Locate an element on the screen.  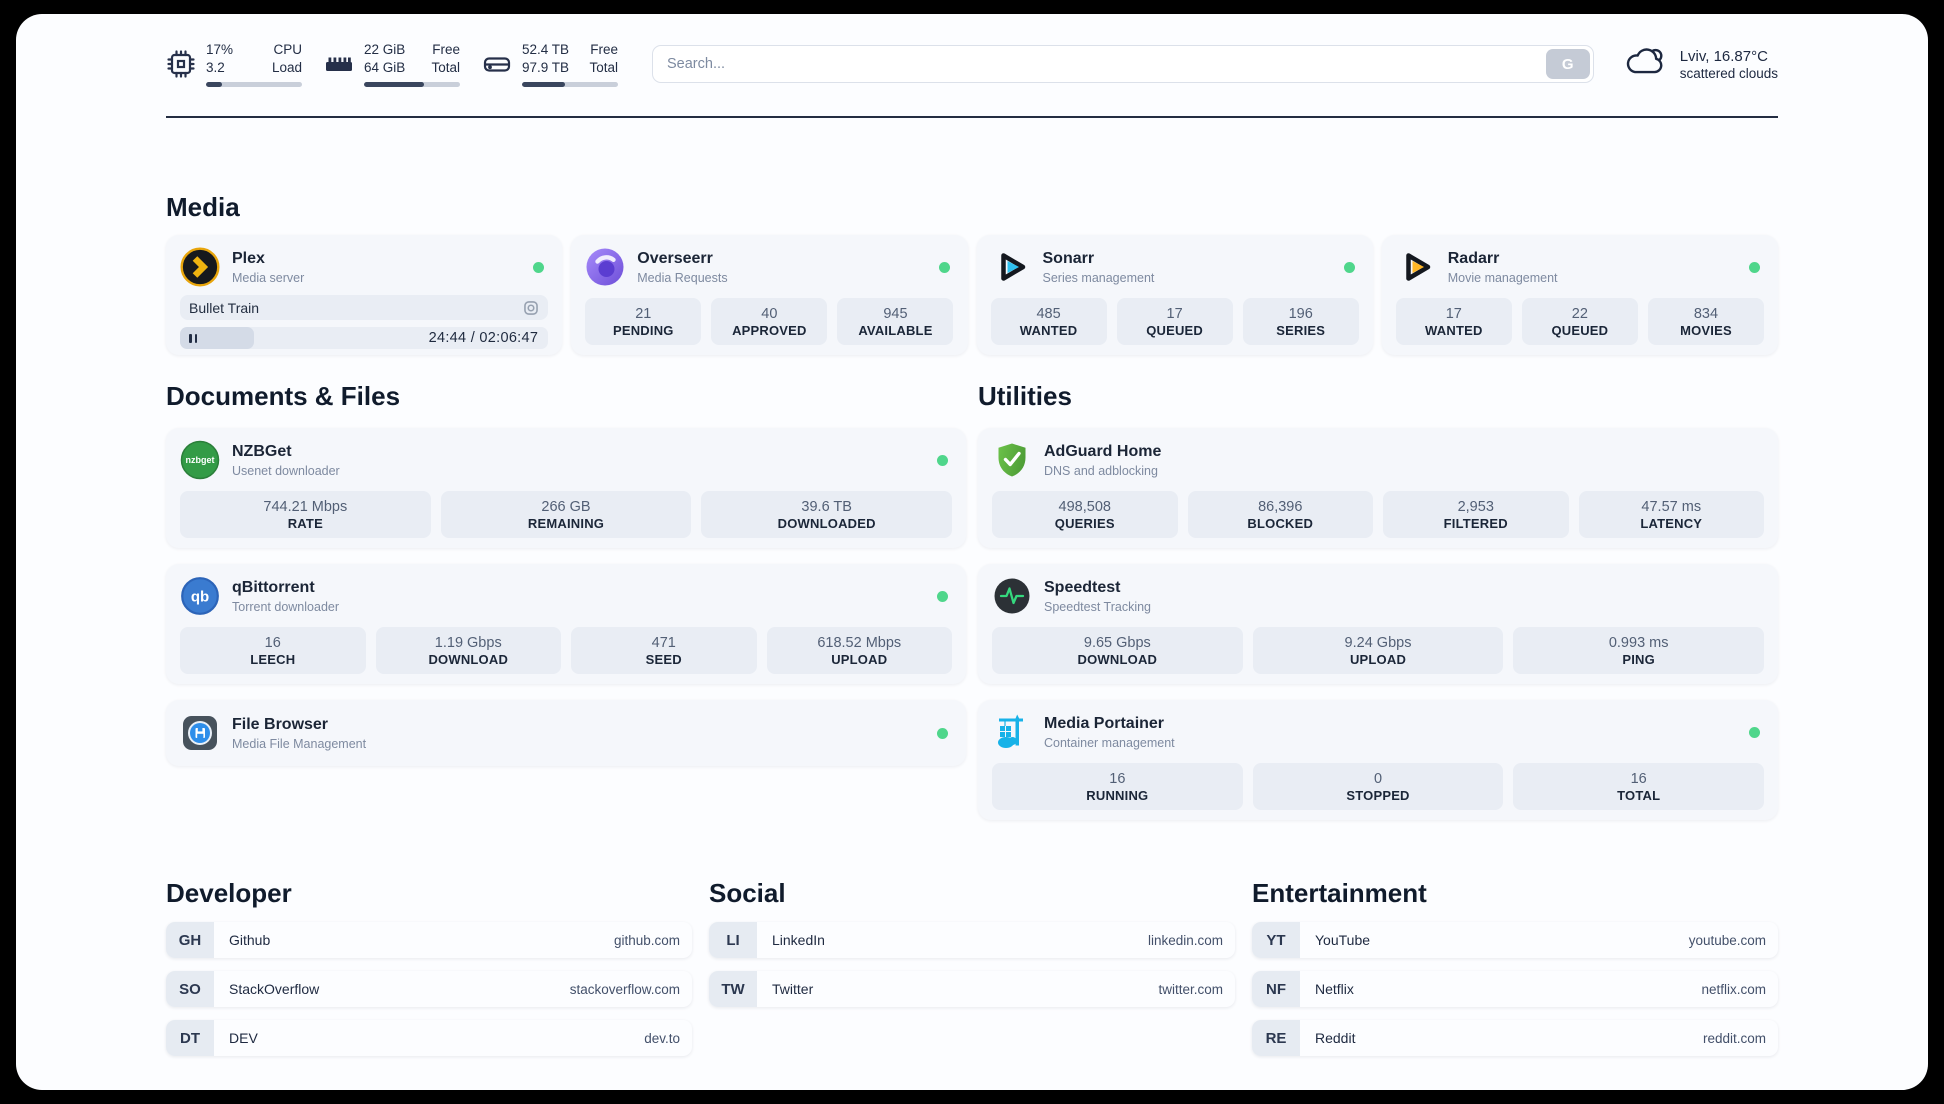
sonarr-icon is located at coordinates (1011, 267).